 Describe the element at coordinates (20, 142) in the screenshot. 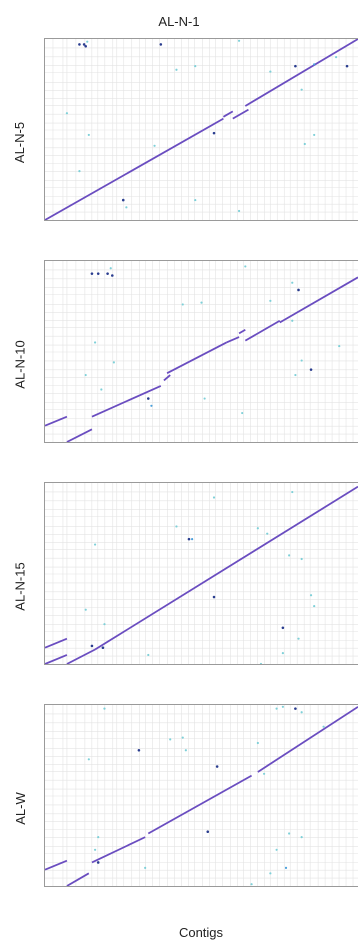

I see `panel-1-y-label: AL-N-5` at that location.